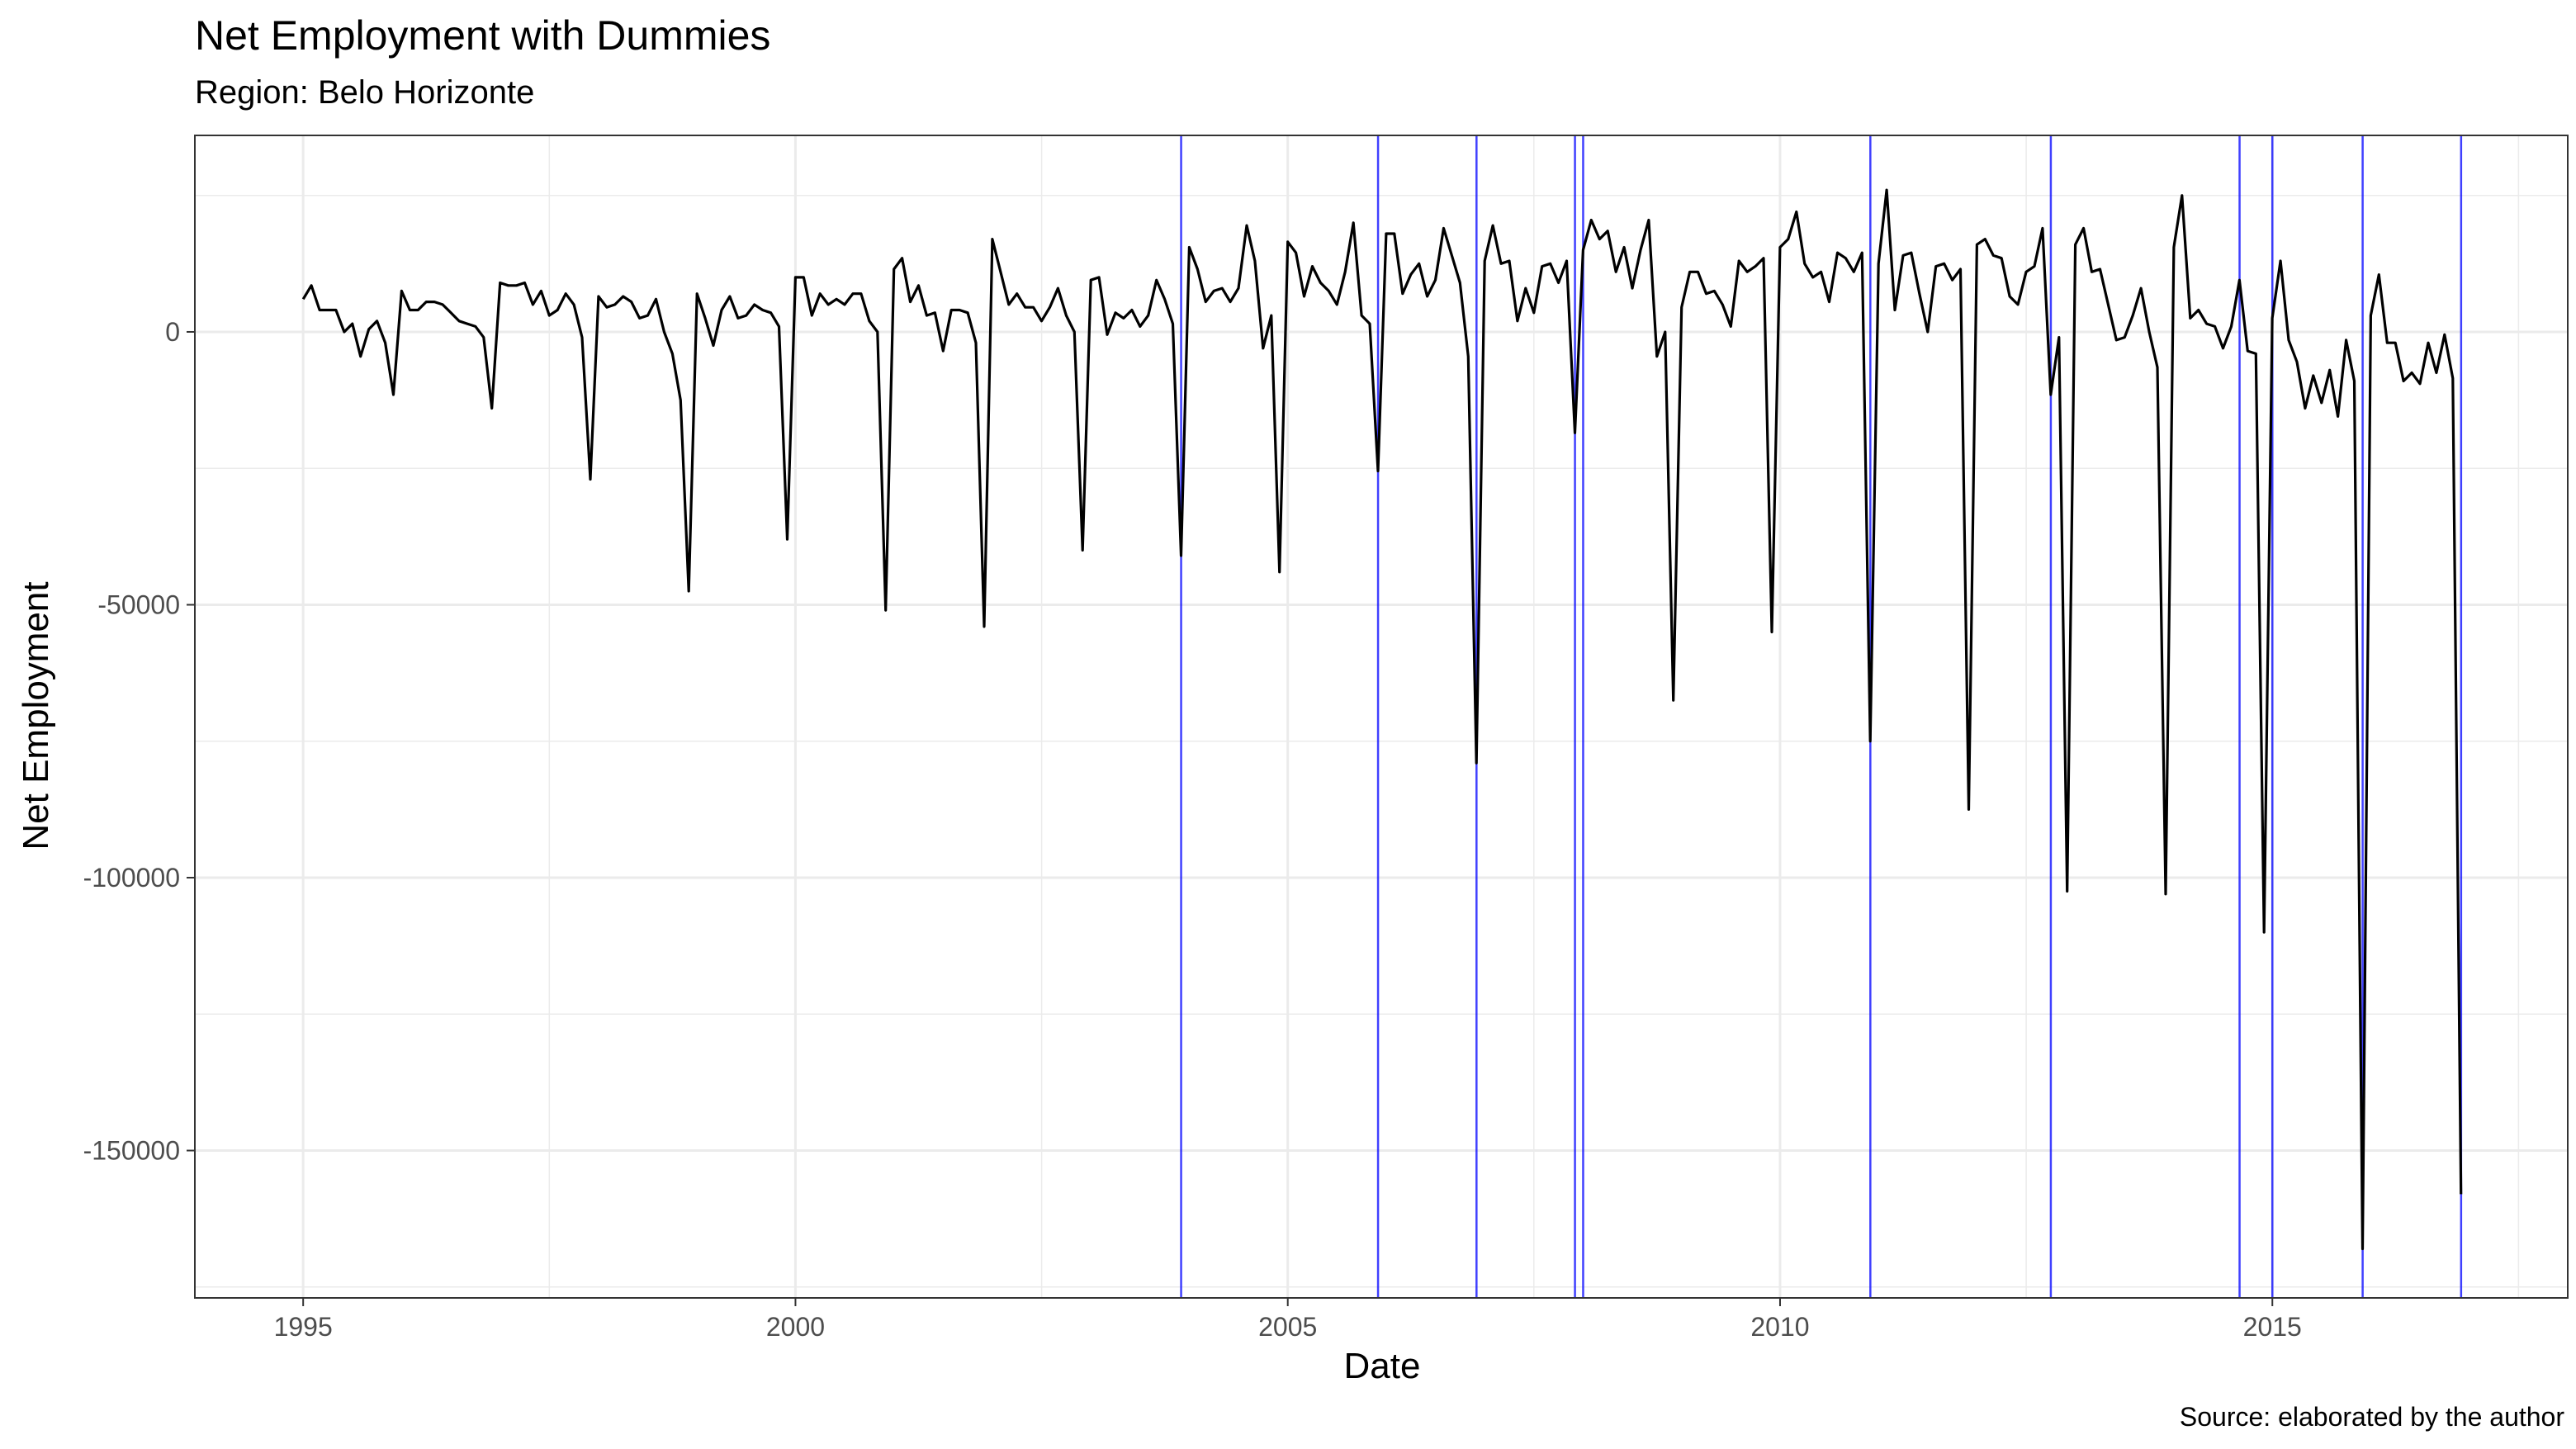  Describe the element at coordinates (36, 715) in the screenshot. I see `y-axis-label: Net Employment` at that location.